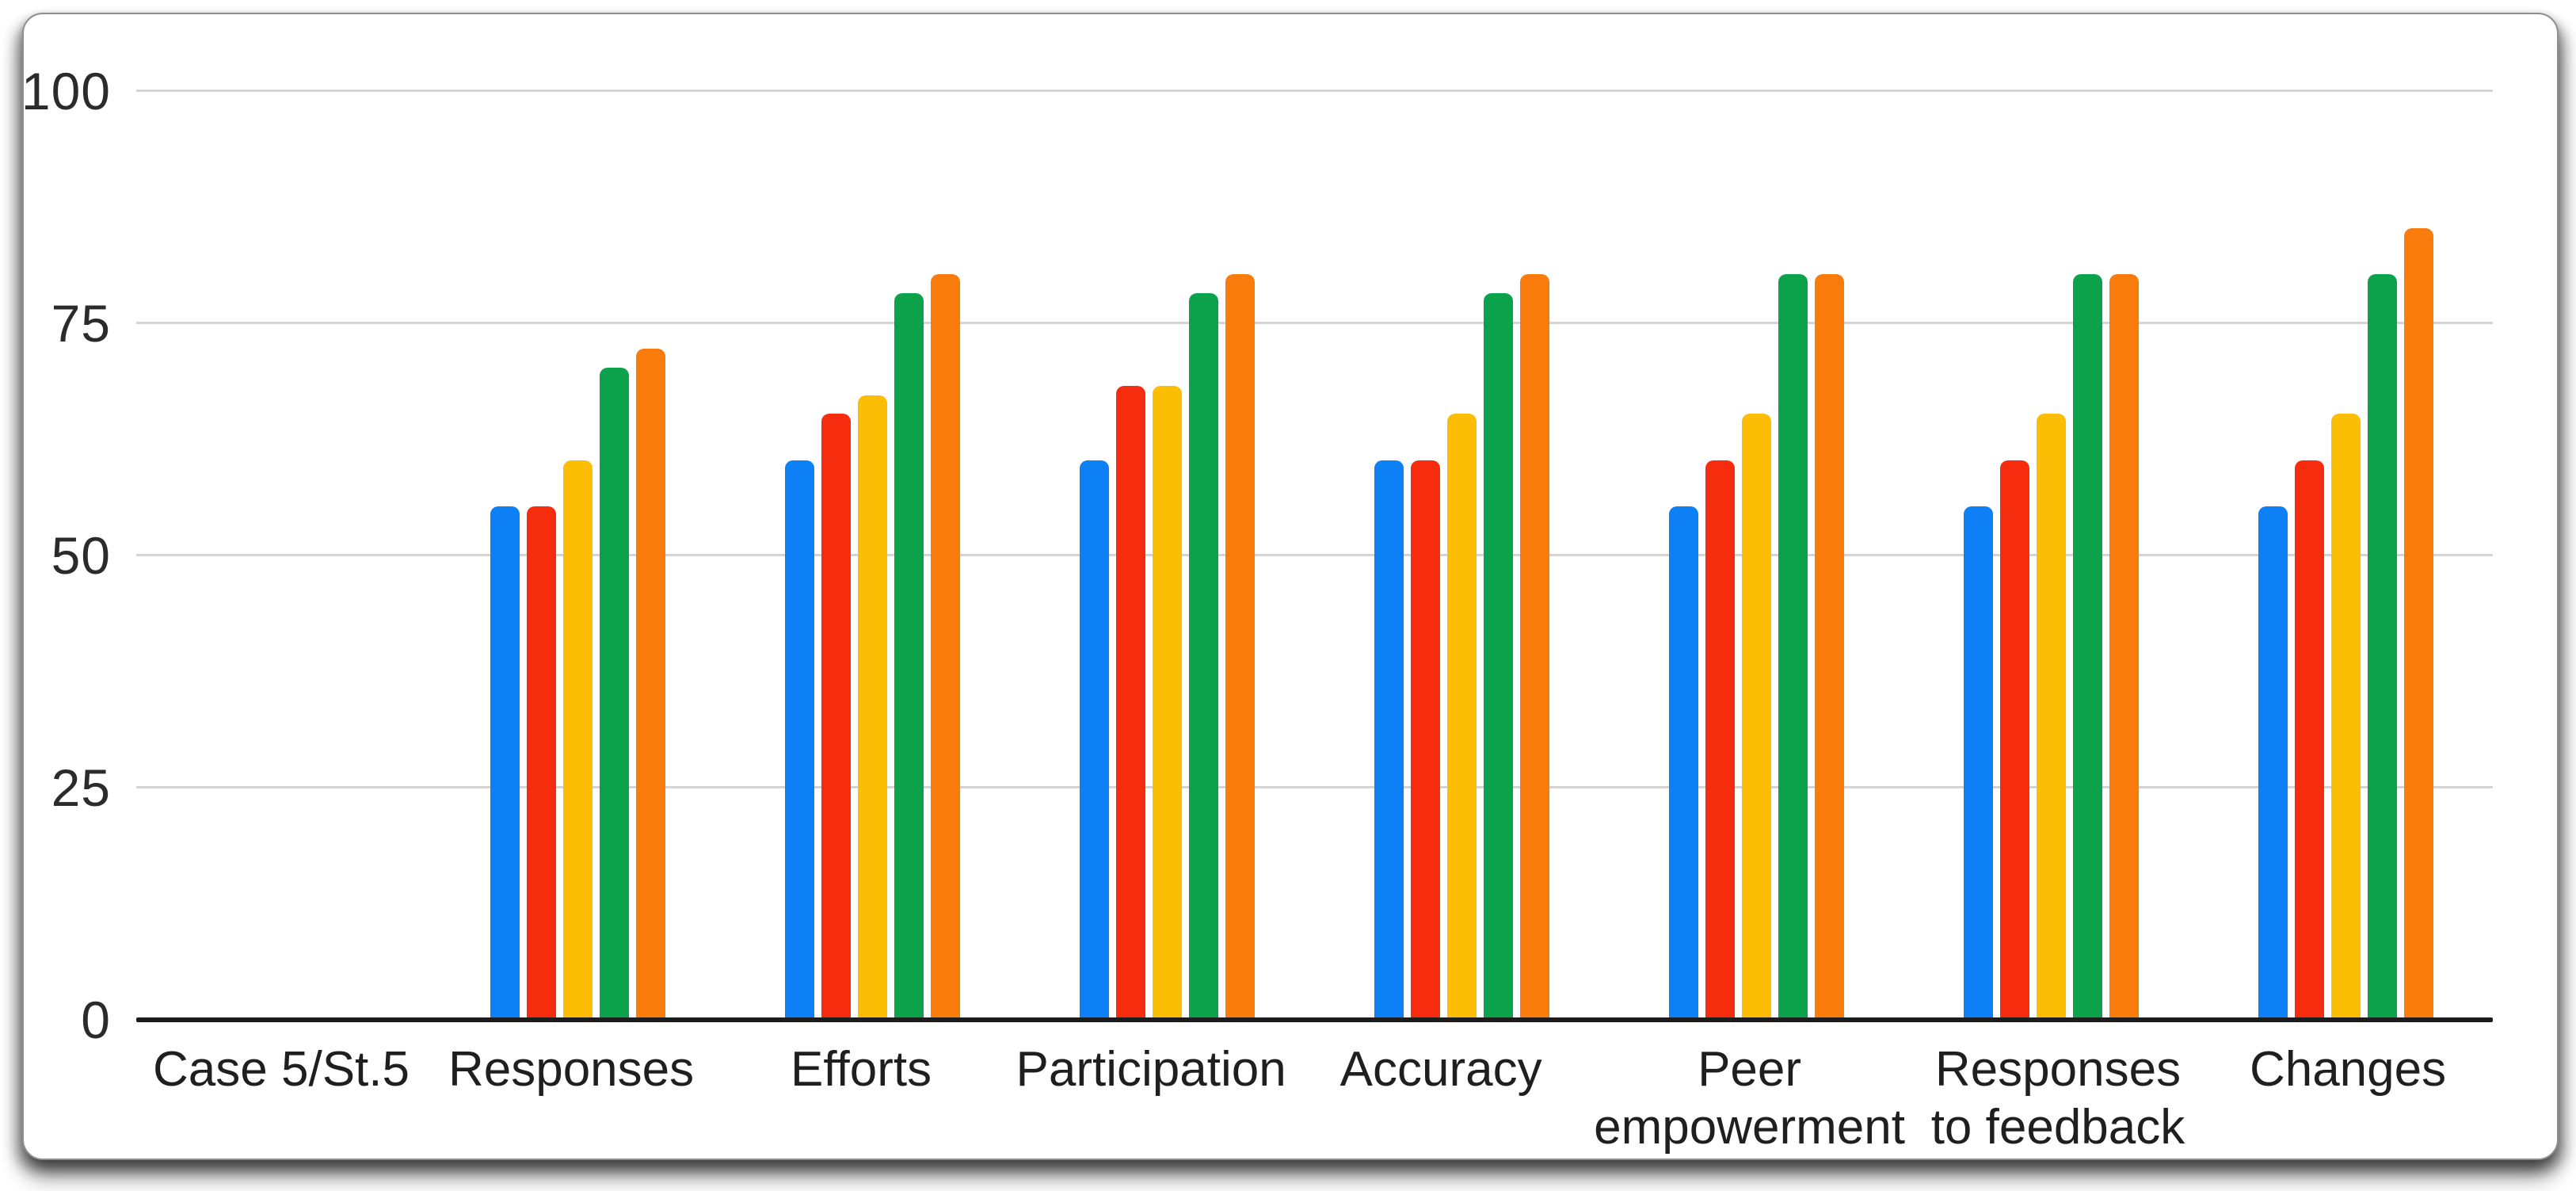 This screenshot has width=2576, height=1191. I want to click on category-label: Accuracy, so click(1440, 1069).